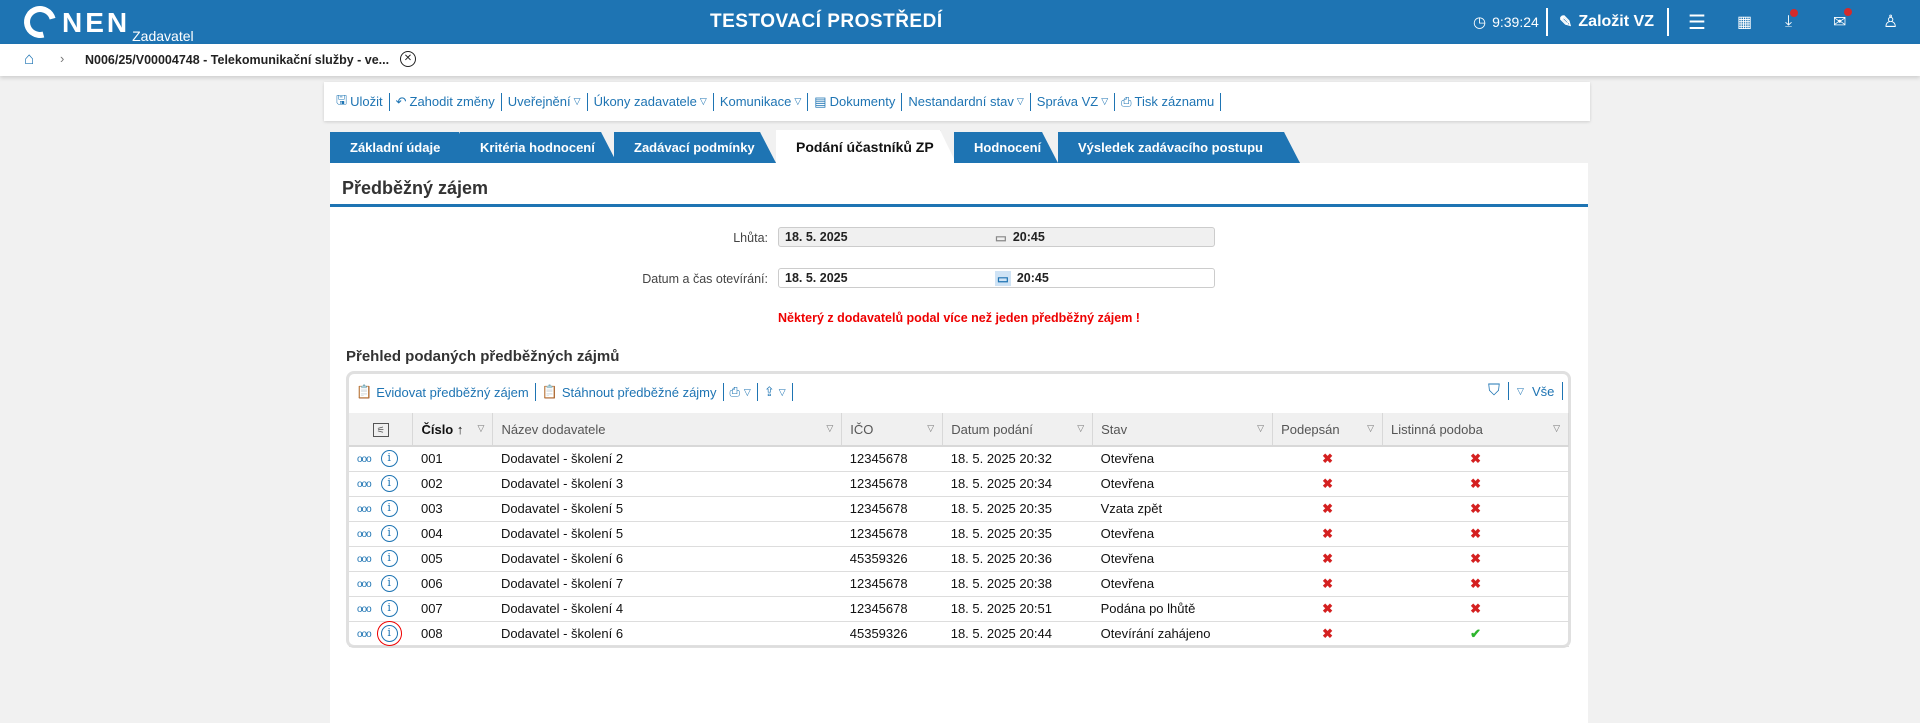  Describe the element at coordinates (1843, 22) in the screenshot. I see `mail-icon: ✉` at that location.